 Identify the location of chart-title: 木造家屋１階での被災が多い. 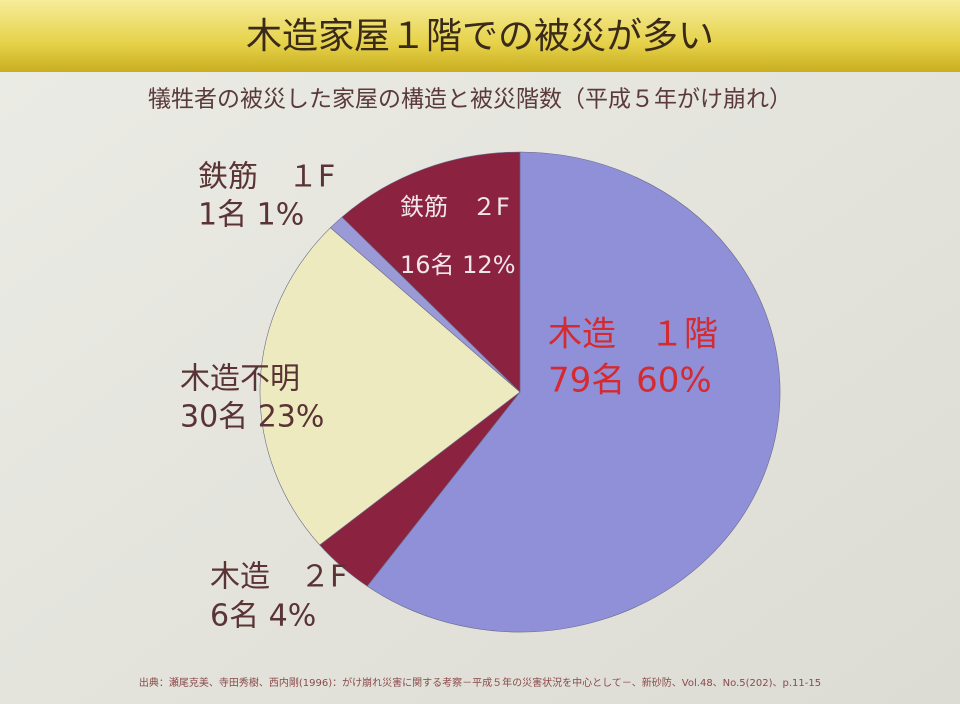
(480, 36).